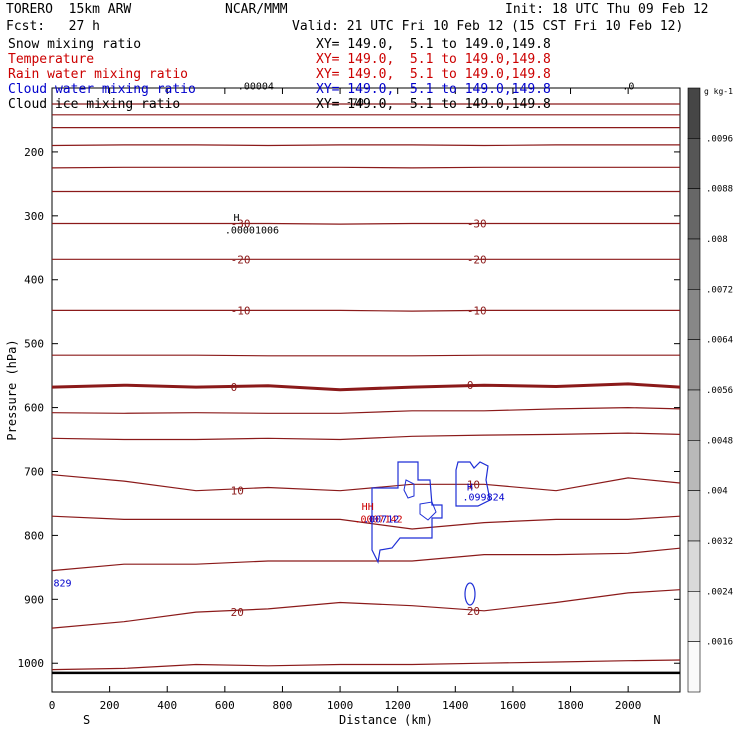 Image resolution: width=740 pixels, height=740 pixels. What do you see at coordinates (433, 44) in the screenshot?
I see `legend-snow-xy: XY= 149.0, 5.1 to 149.0,149.8` at bounding box center [433, 44].